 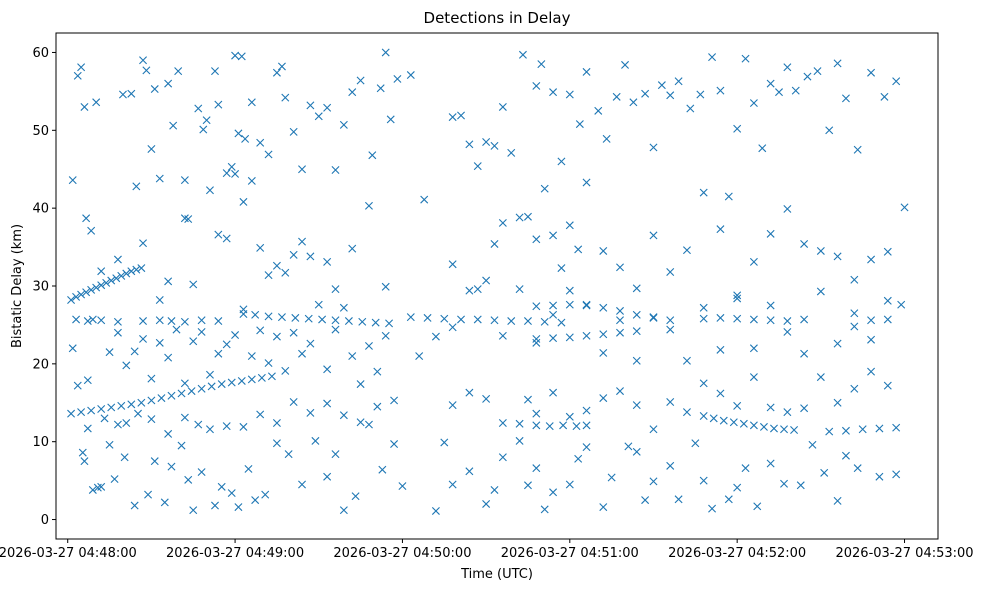 What do you see at coordinates (570, 553) in the screenshot?
I see `x-tick-label: 2026-03-27 04:51:00` at bounding box center [570, 553].